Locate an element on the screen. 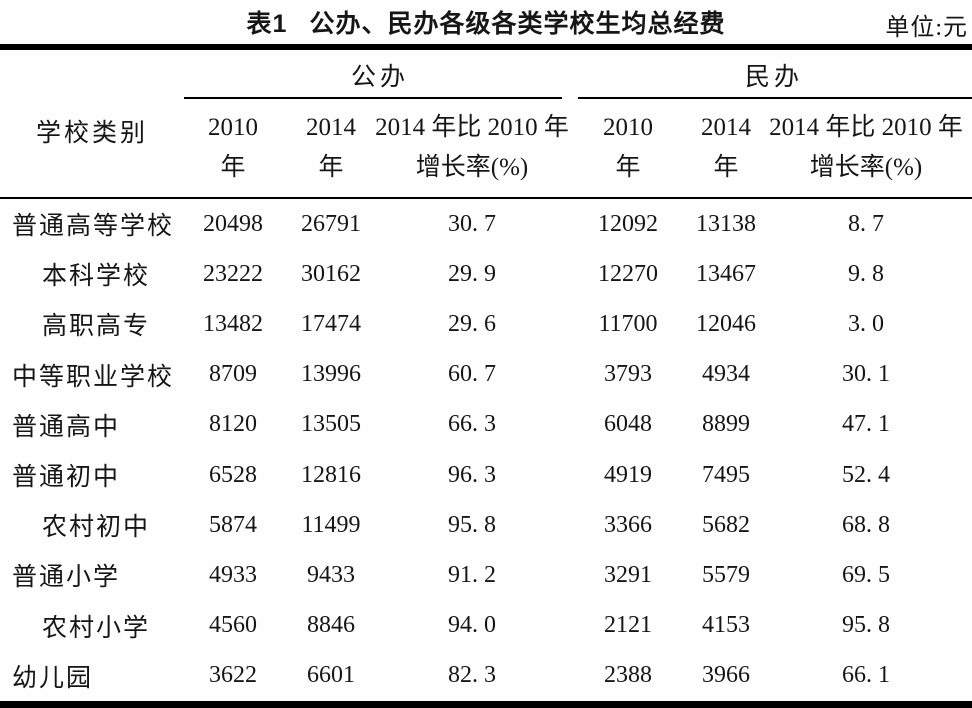 This screenshot has width=972, height=708. private-2014-cell: 12046 is located at coordinates (726, 323).